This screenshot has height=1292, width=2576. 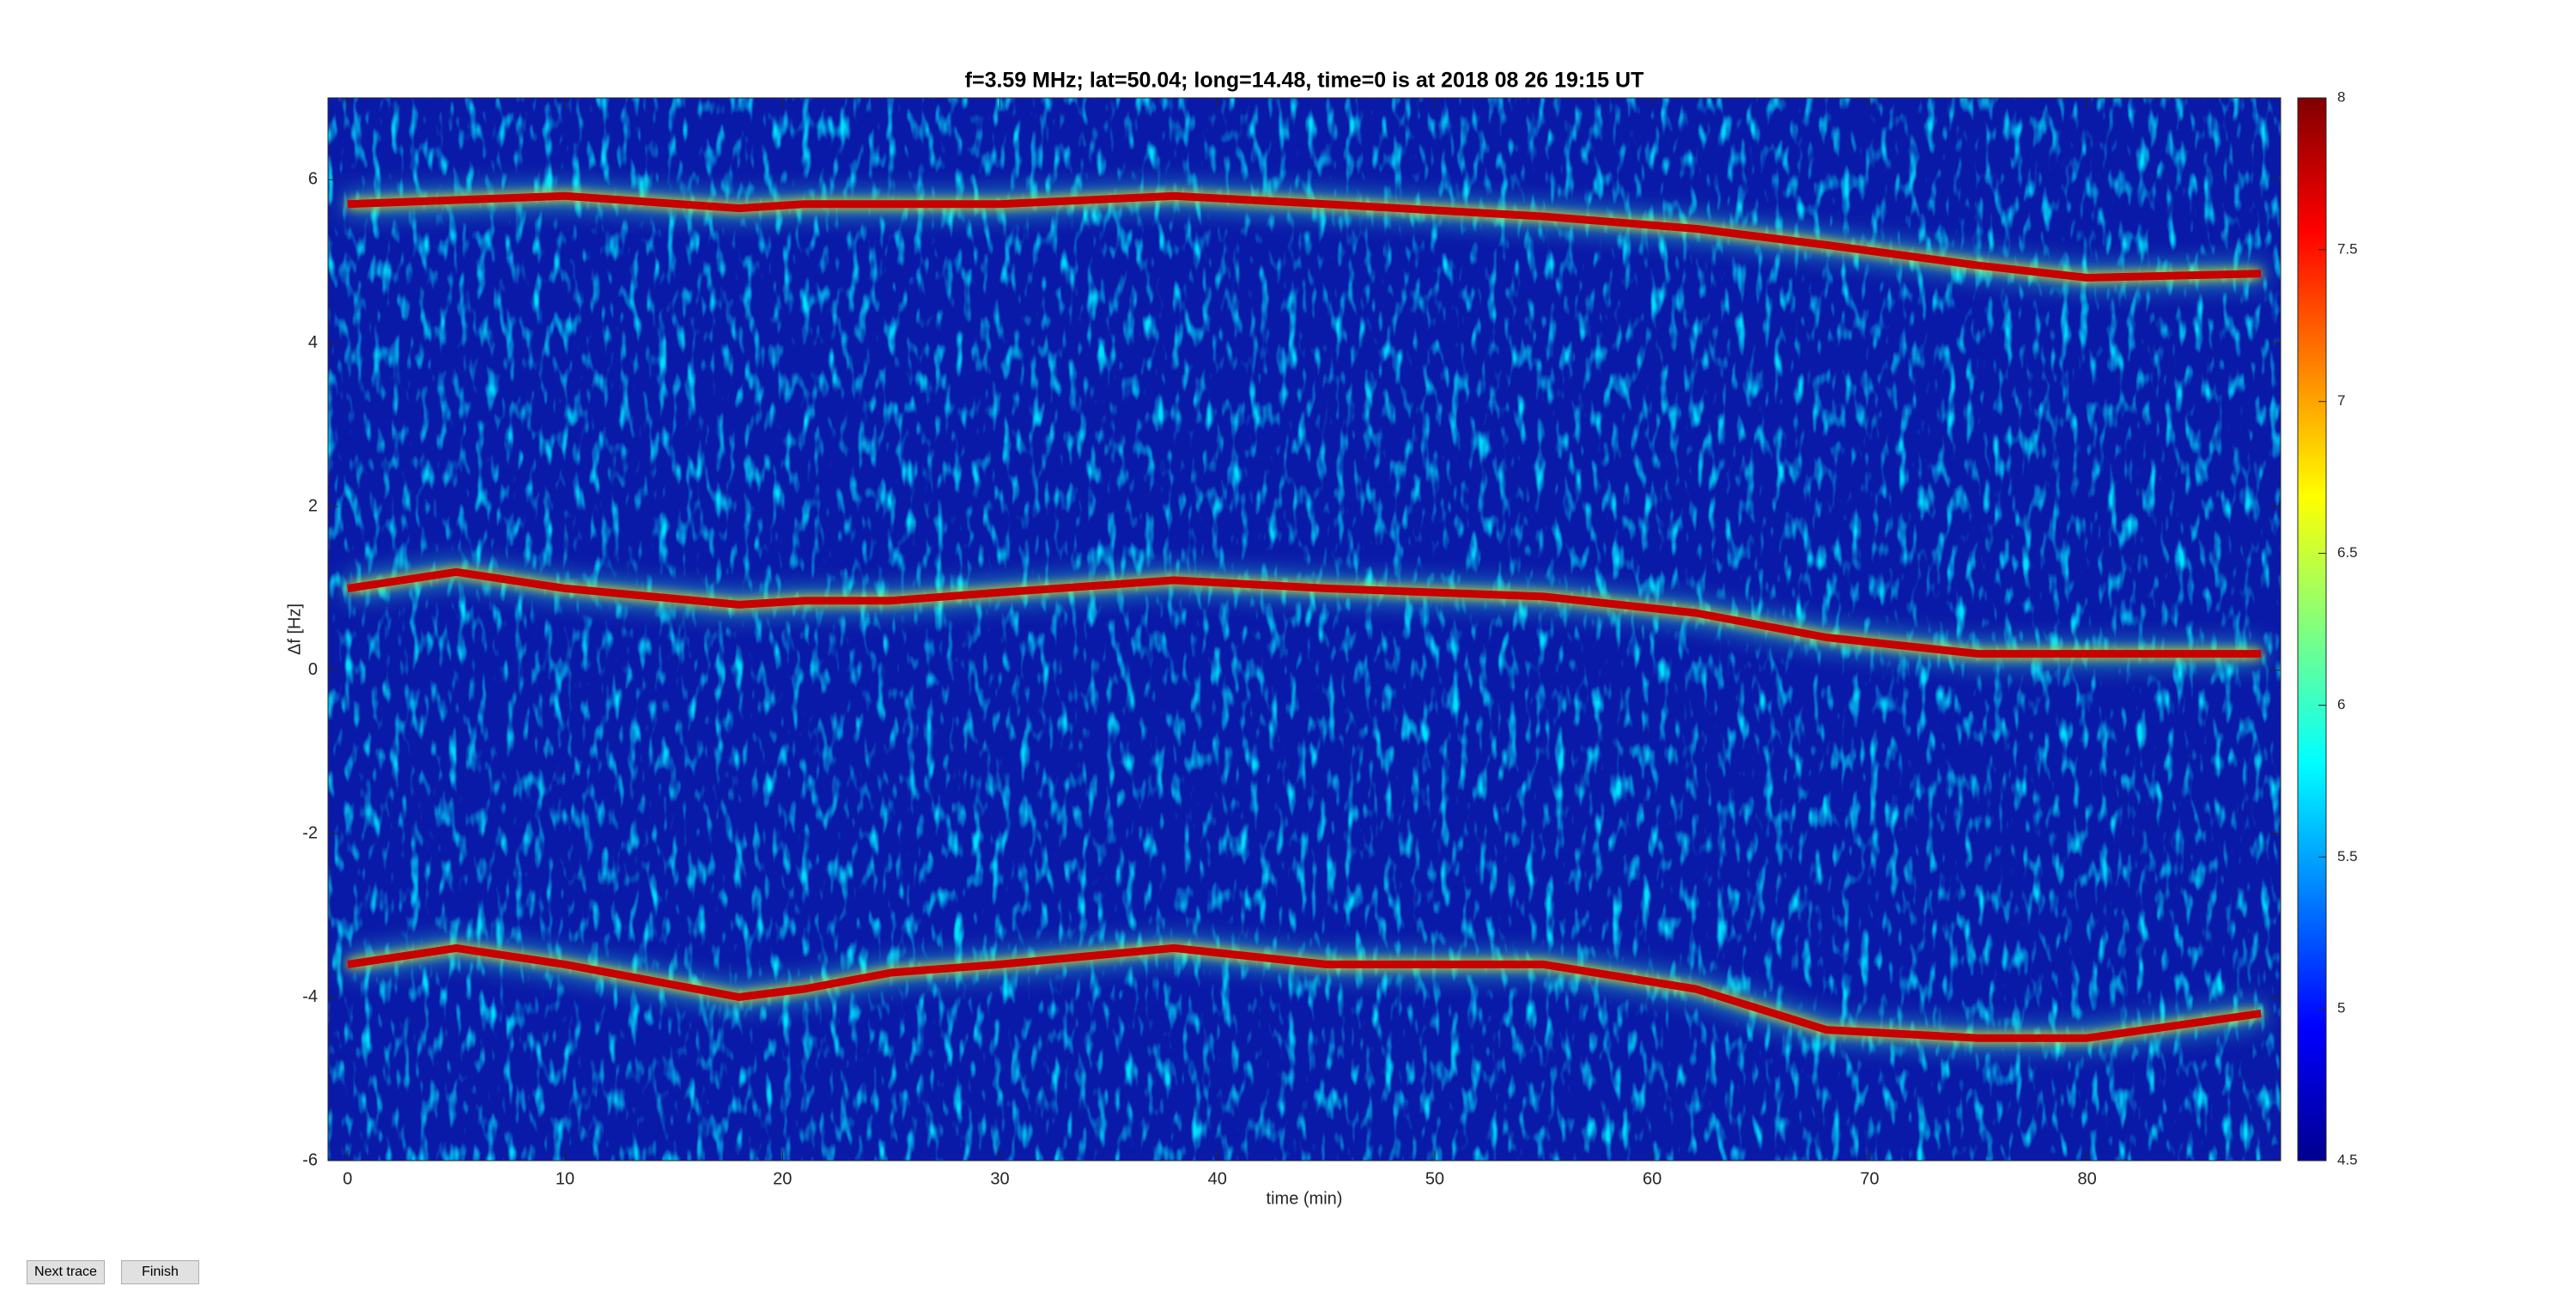 I want to click on y-tick-label: 2, so click(x=313, y=505).